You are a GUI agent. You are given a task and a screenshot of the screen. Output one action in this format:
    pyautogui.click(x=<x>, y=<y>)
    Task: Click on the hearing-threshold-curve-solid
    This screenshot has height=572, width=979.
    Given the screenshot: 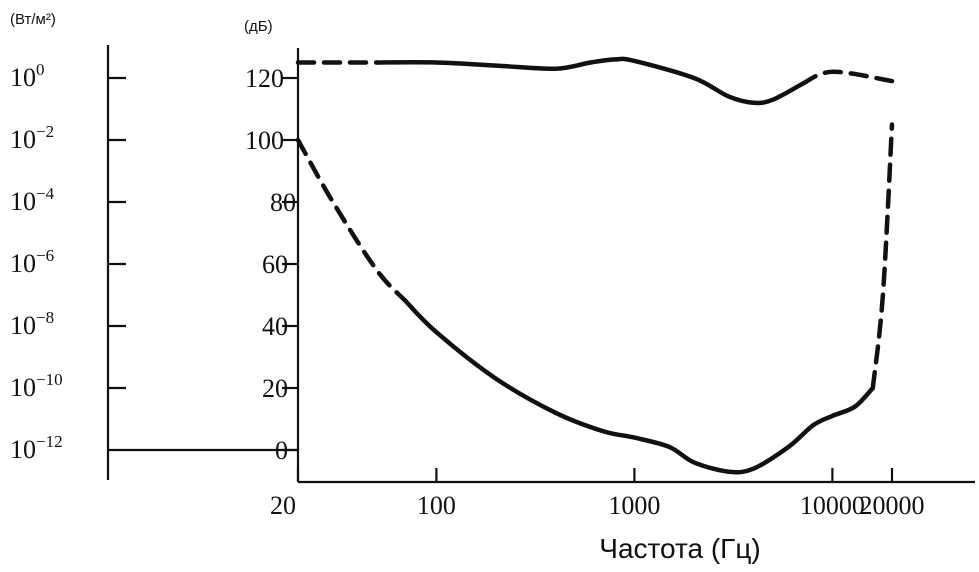 What is the action you would take?
    pyautogui.click(x=639, y=386)
    